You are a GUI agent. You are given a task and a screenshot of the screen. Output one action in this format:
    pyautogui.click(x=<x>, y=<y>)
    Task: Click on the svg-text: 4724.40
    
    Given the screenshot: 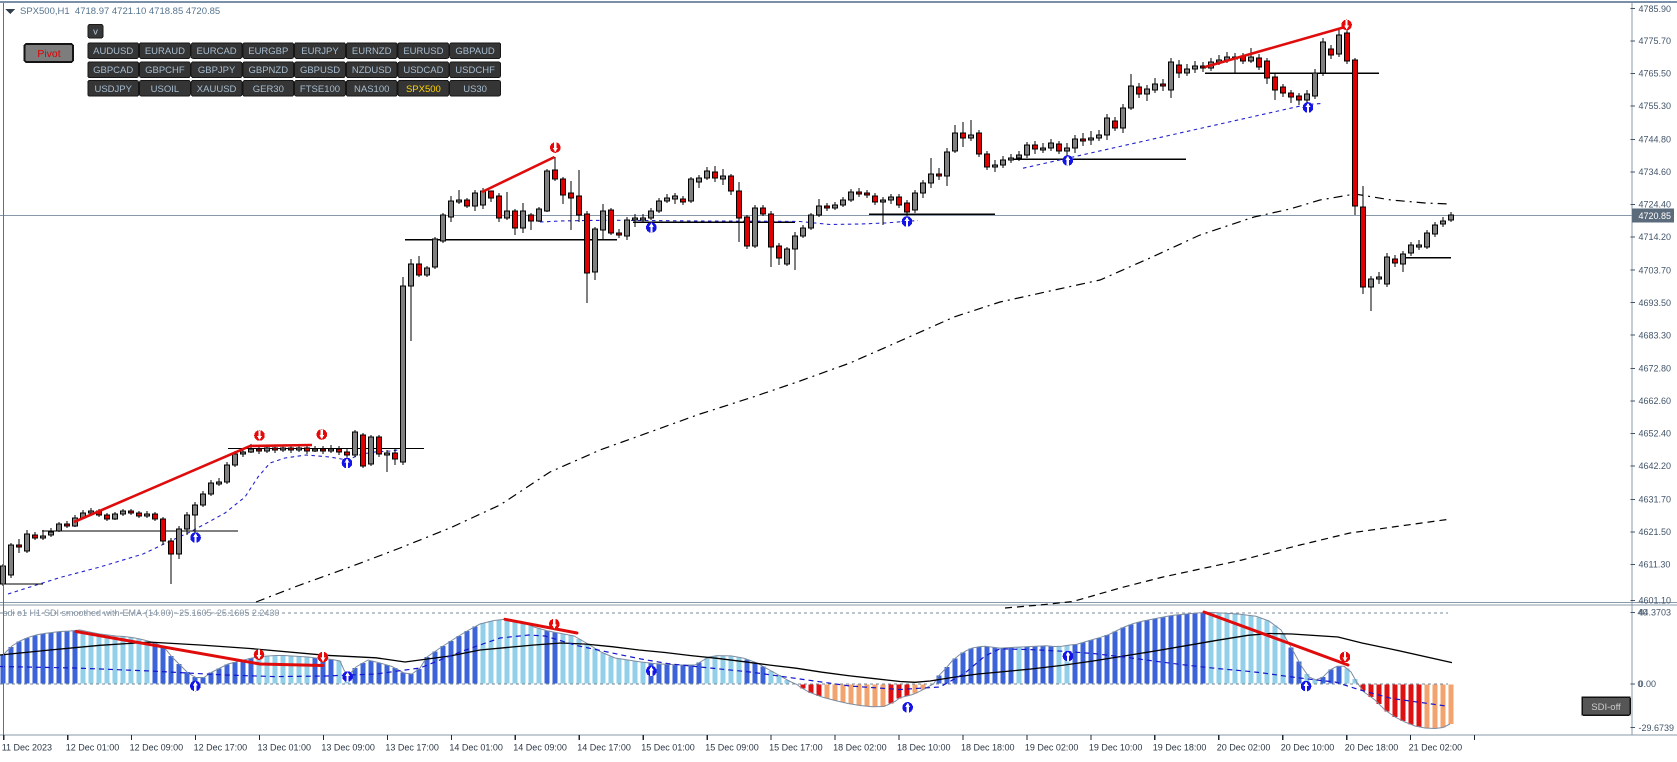 What is the action you would take?
    pyautogui.click(x=1655, y=205)
    